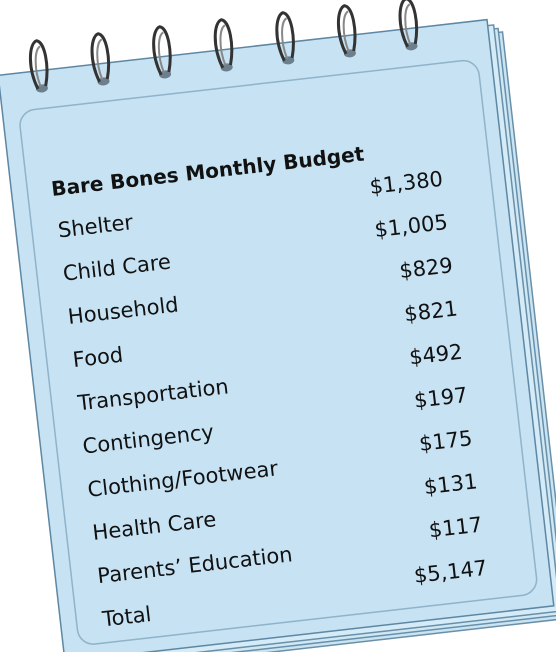  I want to click on spiral-rings, so click(223, 46).